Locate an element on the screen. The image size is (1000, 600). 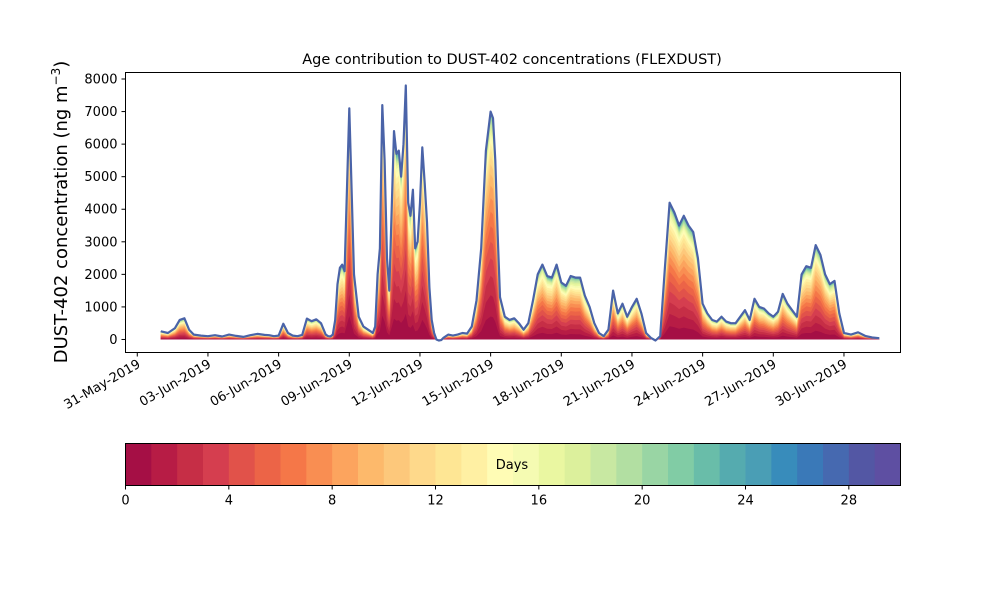
x-tick-label: 31-May-2019 is located at coordinates (103, 385).